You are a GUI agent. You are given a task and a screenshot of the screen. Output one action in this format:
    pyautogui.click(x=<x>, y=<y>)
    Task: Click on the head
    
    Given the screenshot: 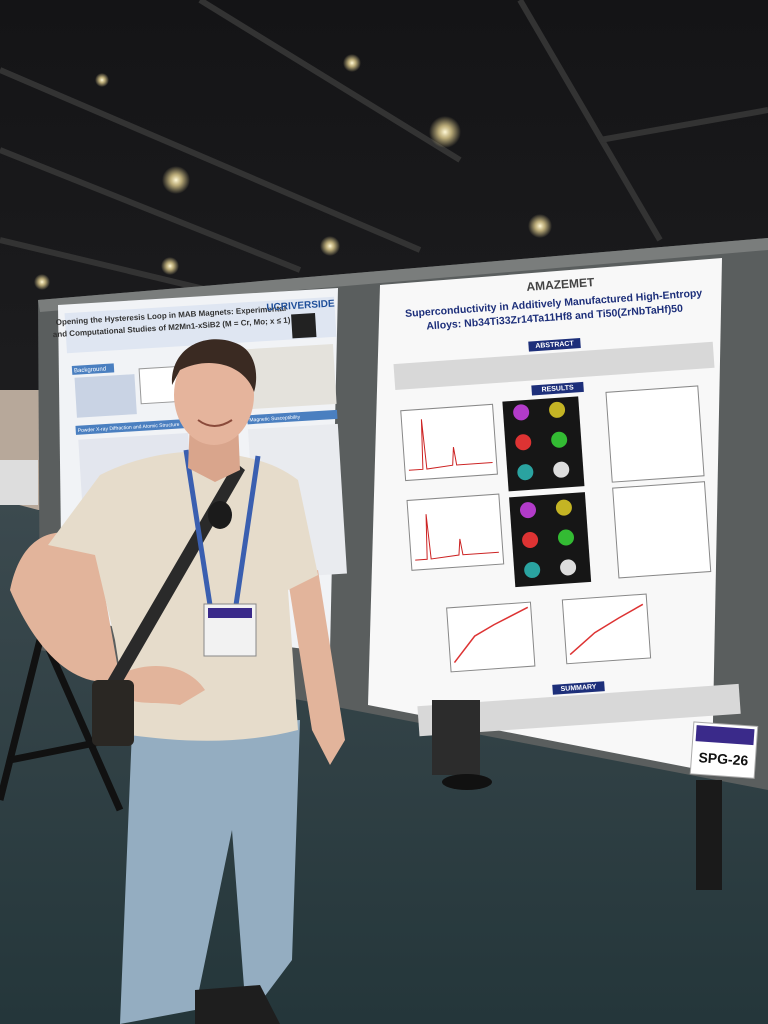 What is the action you would take?
    pyautogui.click(x=214, y=395)
    